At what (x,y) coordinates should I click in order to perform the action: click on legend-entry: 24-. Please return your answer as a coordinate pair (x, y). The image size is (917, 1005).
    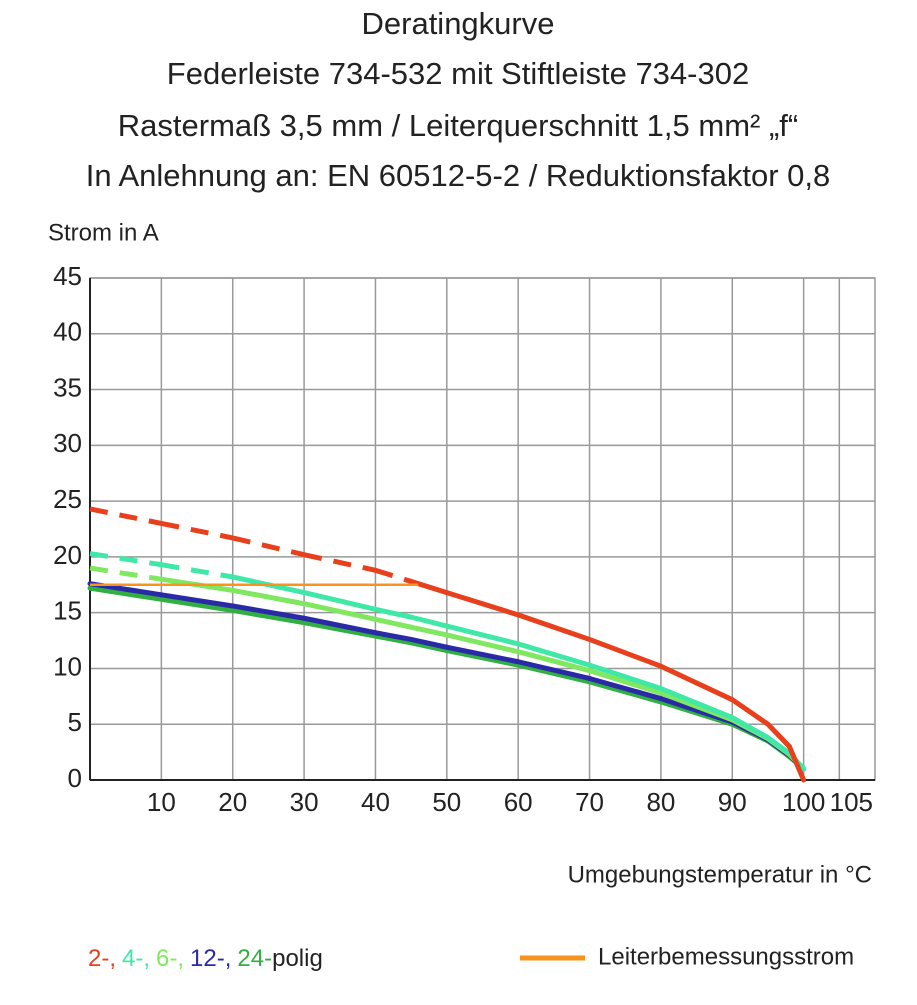
    Looking at the image, I should click on (254, 958).